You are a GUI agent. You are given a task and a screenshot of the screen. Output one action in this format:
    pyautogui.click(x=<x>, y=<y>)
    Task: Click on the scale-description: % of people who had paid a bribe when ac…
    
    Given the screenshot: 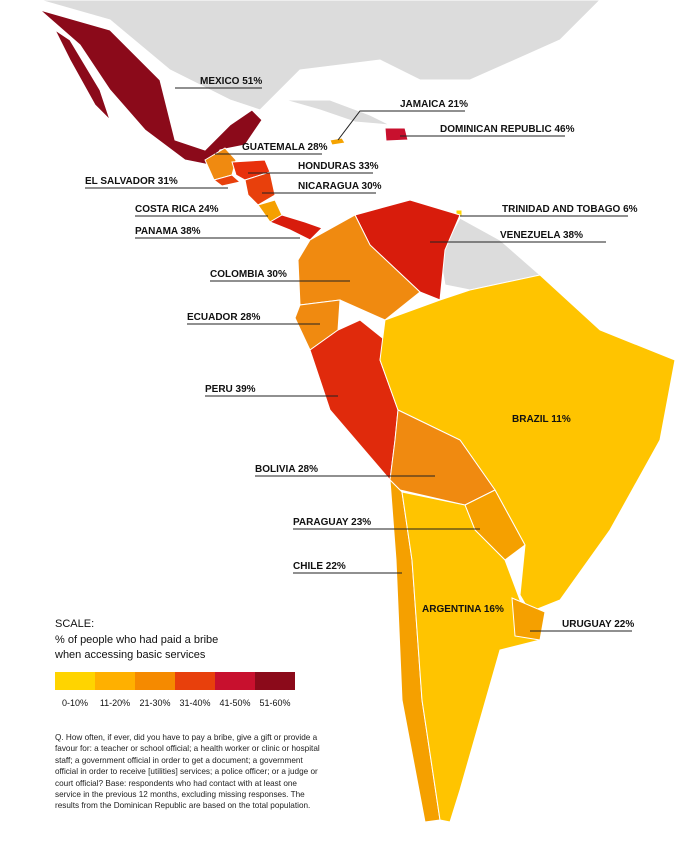 What is the action you would take?
    pyautogui.click(x=137, y=647)
    